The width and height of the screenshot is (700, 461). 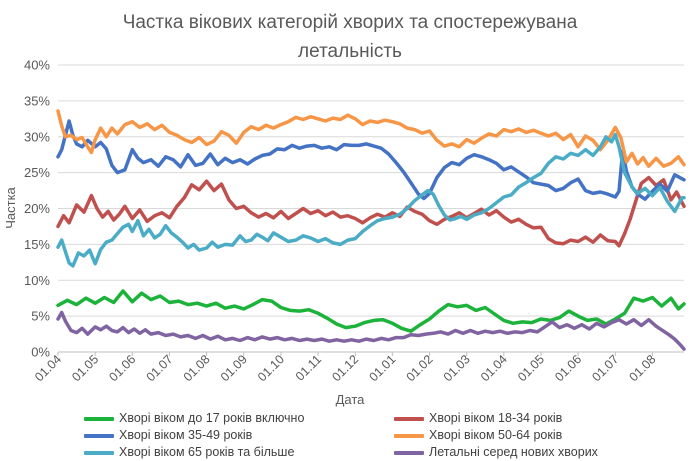 I want to click on y-tick-label: 30%, so click(x=37, y=136).